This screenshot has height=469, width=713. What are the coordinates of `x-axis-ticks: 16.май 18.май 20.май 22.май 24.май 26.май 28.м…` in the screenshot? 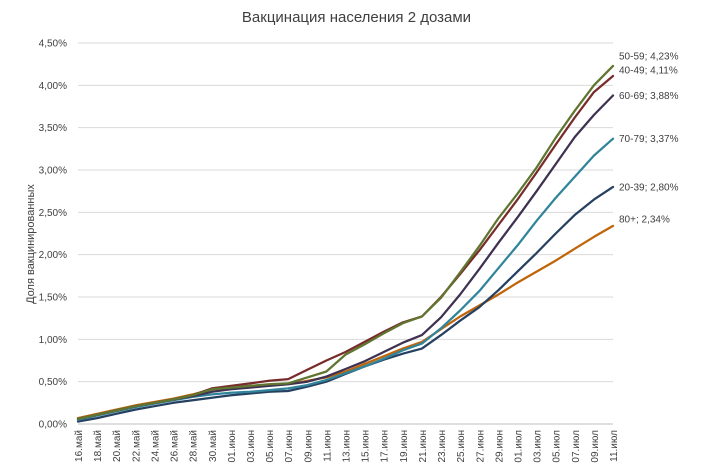 It's located at (347, 446).